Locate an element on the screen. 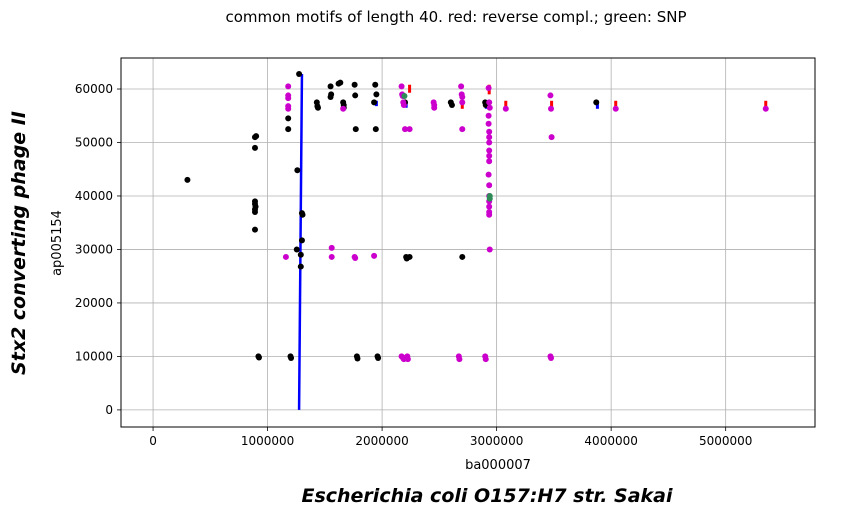 The image size is (856, 522). y-tick-label: 40000 is located at coordinates (94, 196).